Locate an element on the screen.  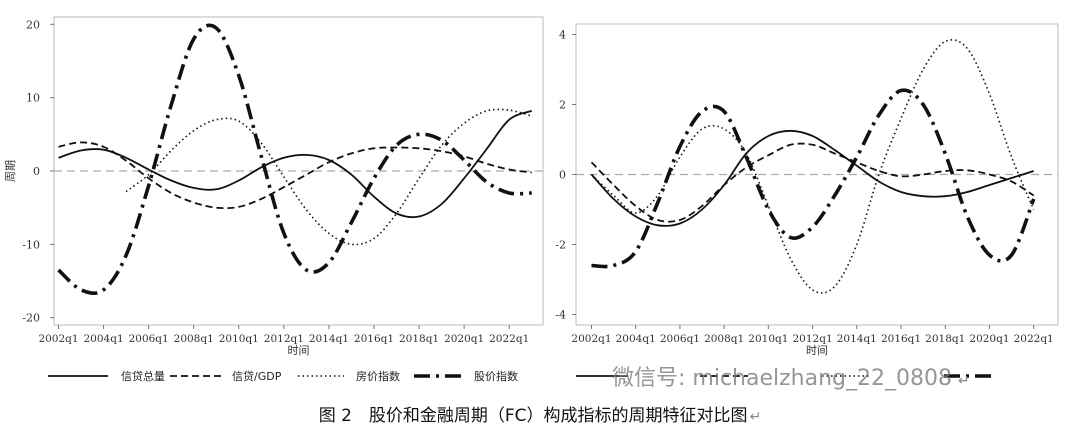
figure-caption-text: 图 2 股价和金融周期（FC）构成指标的周期特征对比图 is located at coordinates (533, 416).